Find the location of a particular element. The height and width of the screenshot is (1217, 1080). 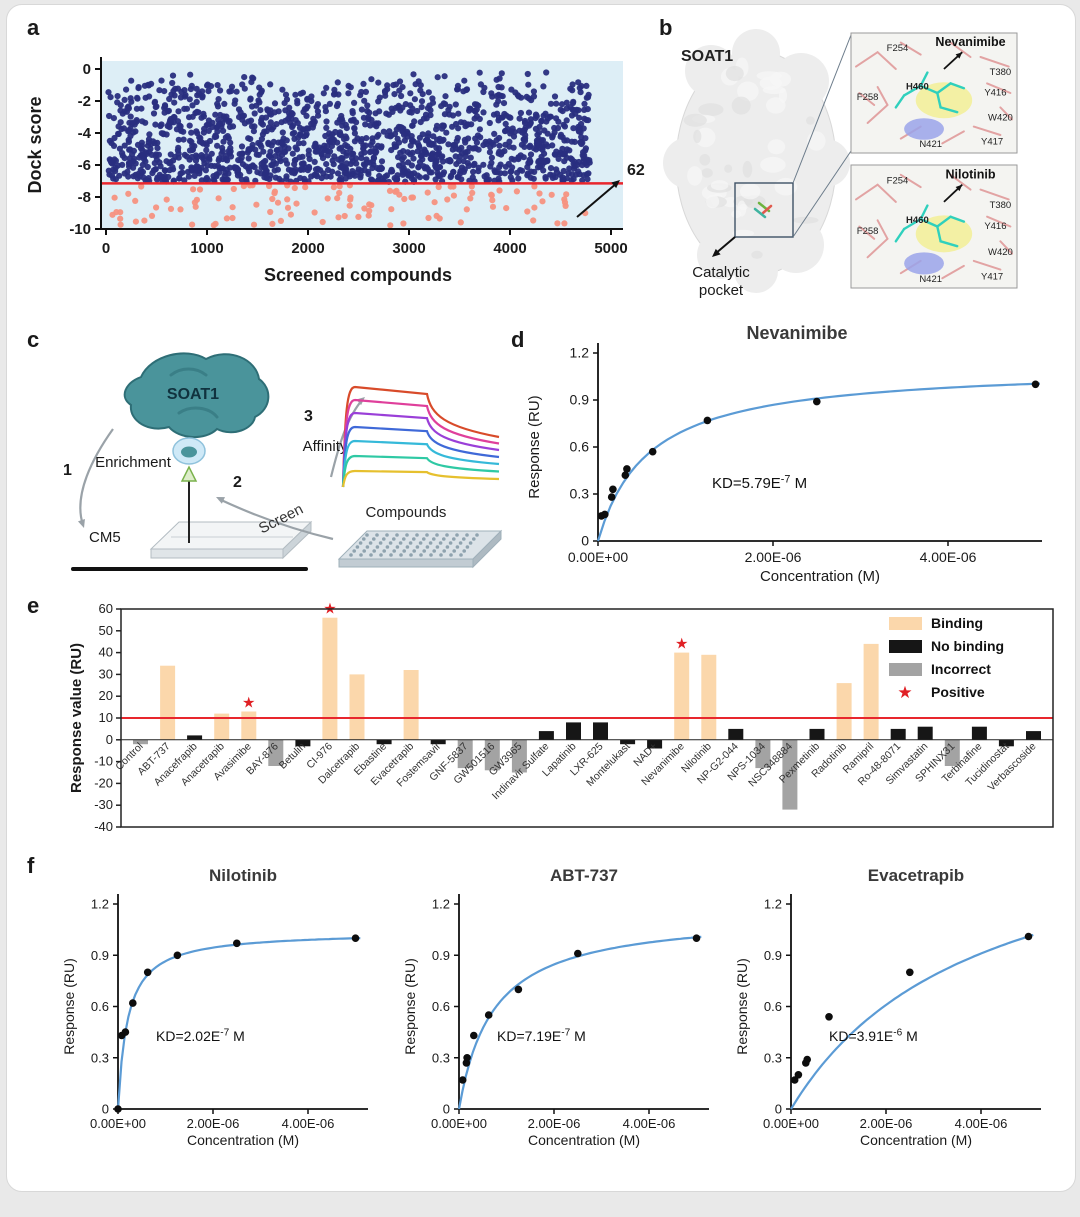

svg-text: 2 is located at coordinates (237, 482).